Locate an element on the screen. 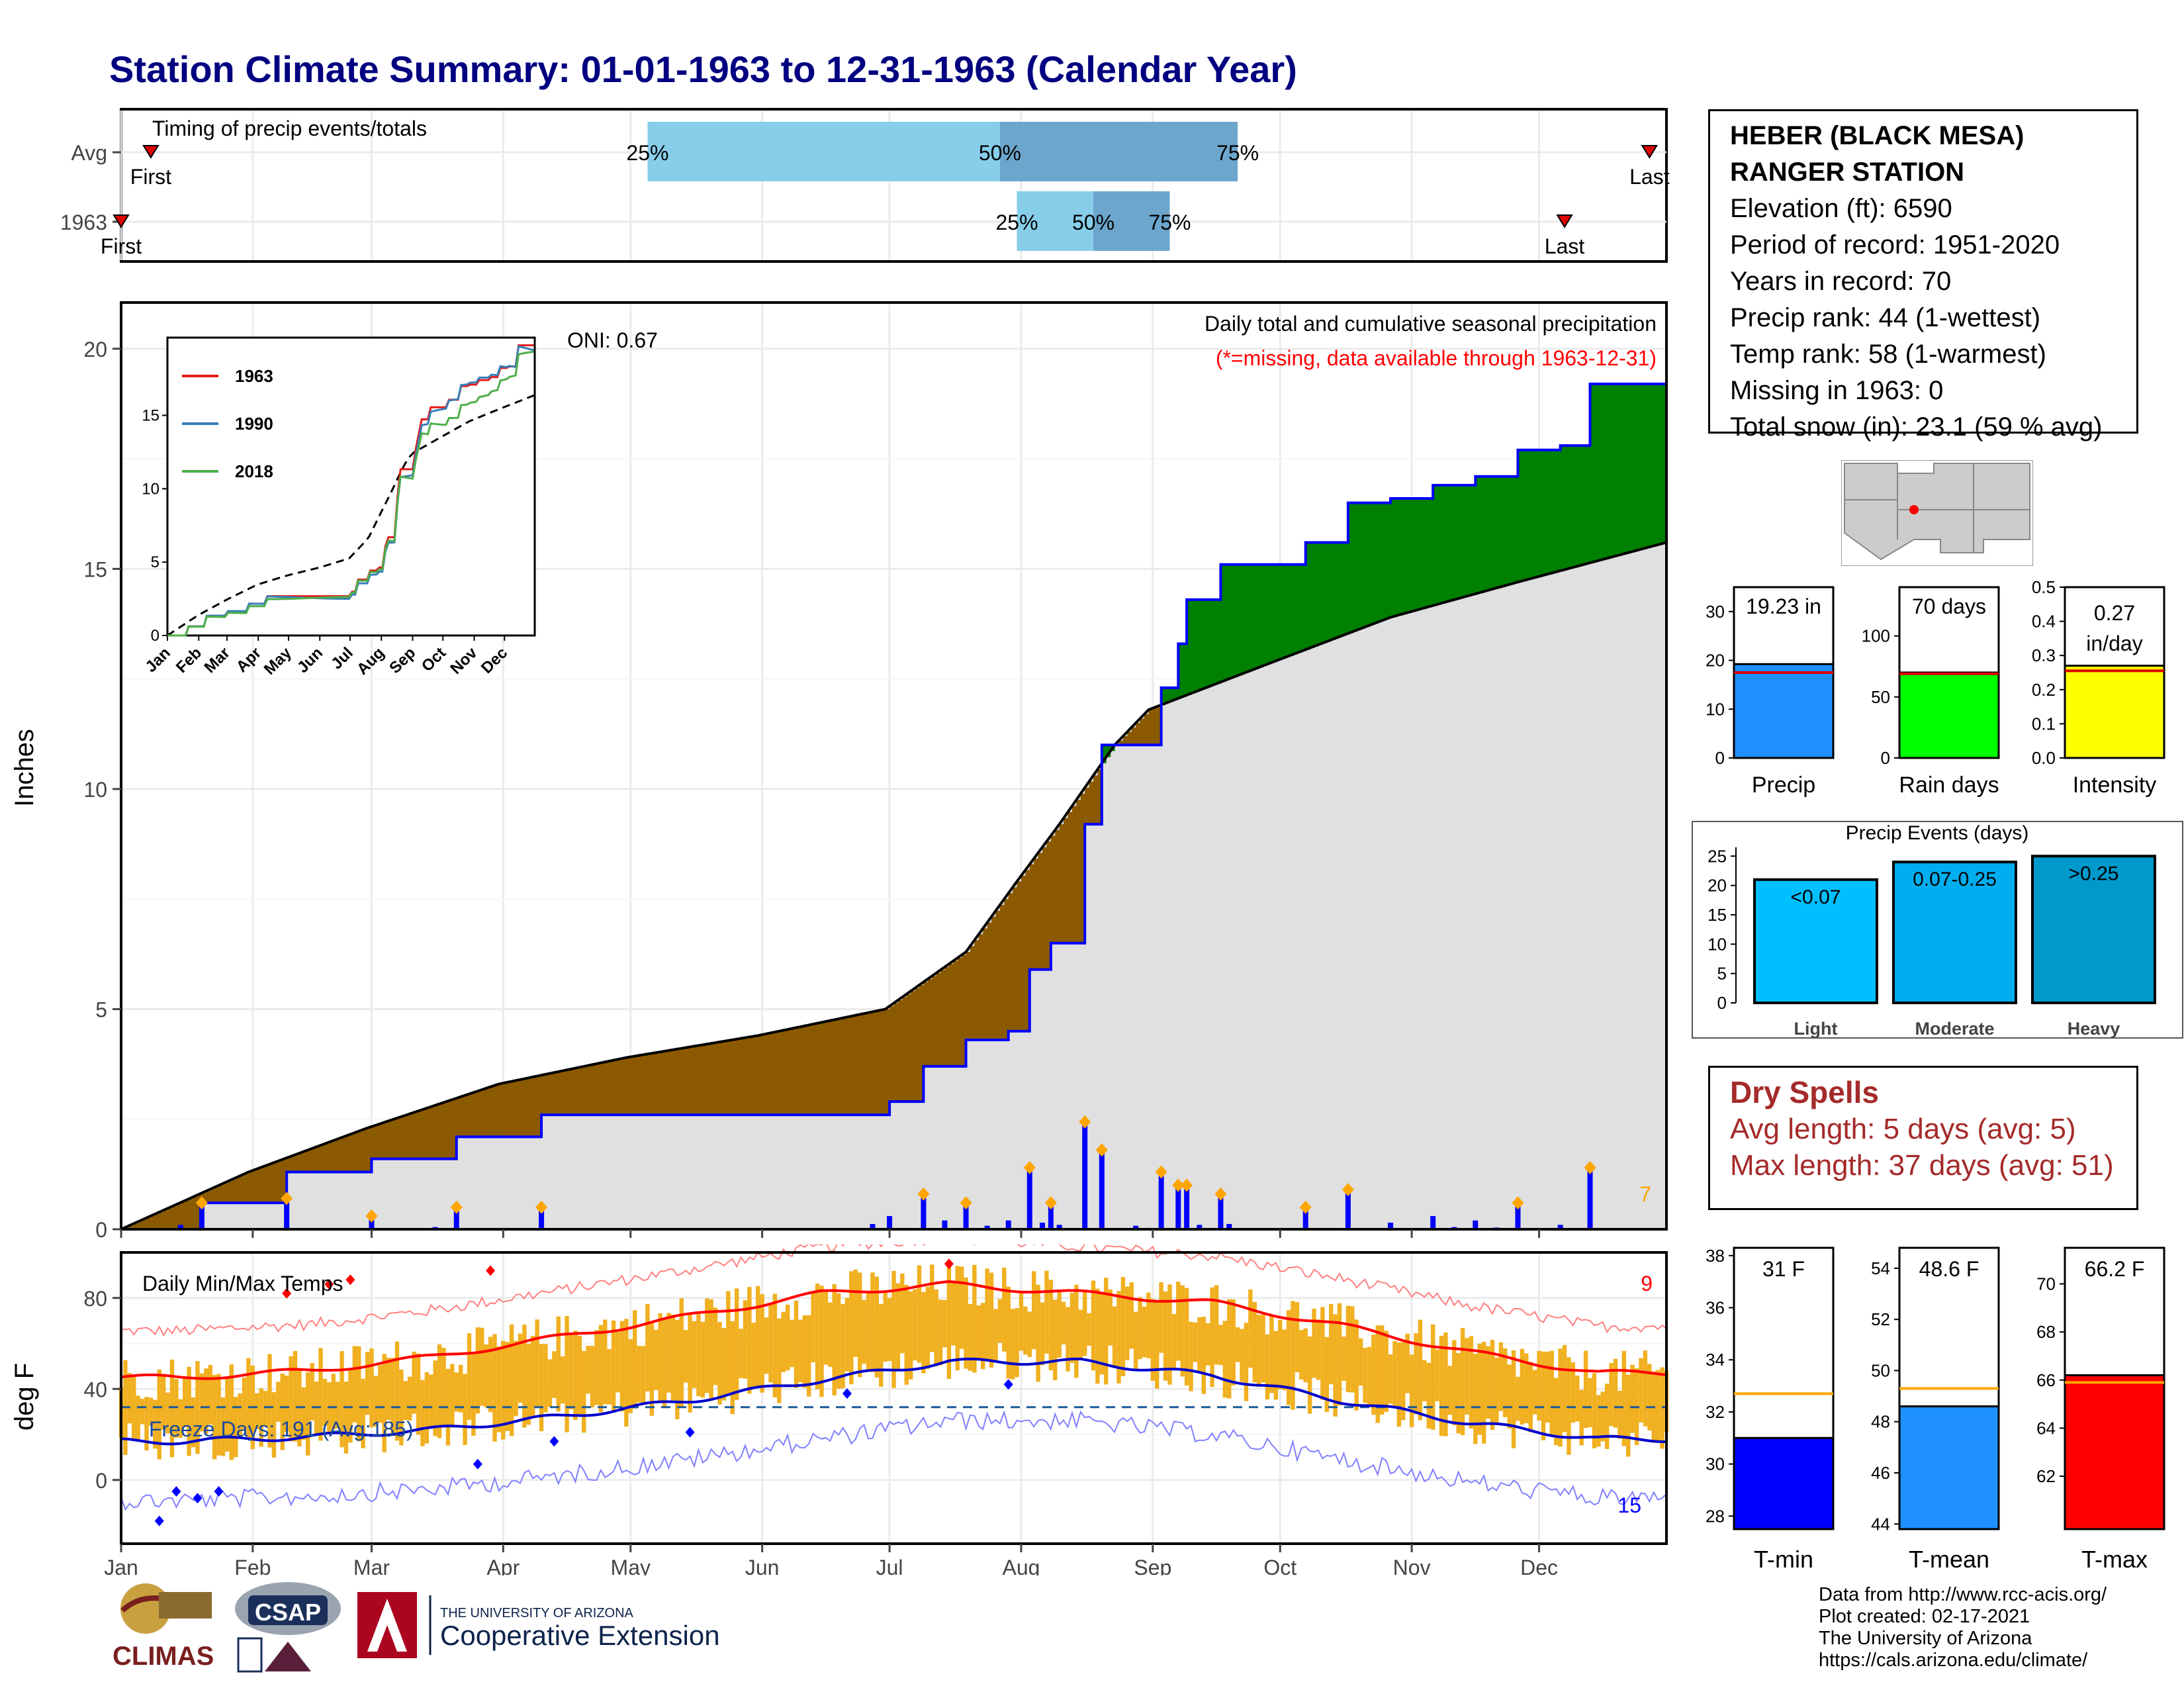  summary-y-tick-label: 0.1 is located at coordinates (2044, 723).